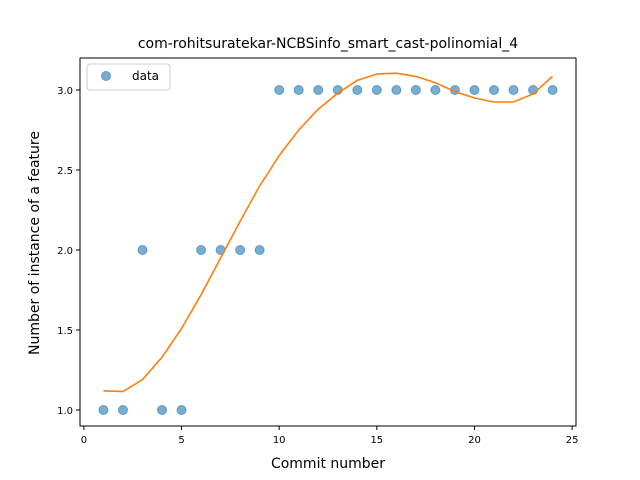 The height and width of the screenshot is (480, 640). Describe the element at coordinates (65, 171) in the screenshot. I see `y-tick-label: 2.5` at that location.